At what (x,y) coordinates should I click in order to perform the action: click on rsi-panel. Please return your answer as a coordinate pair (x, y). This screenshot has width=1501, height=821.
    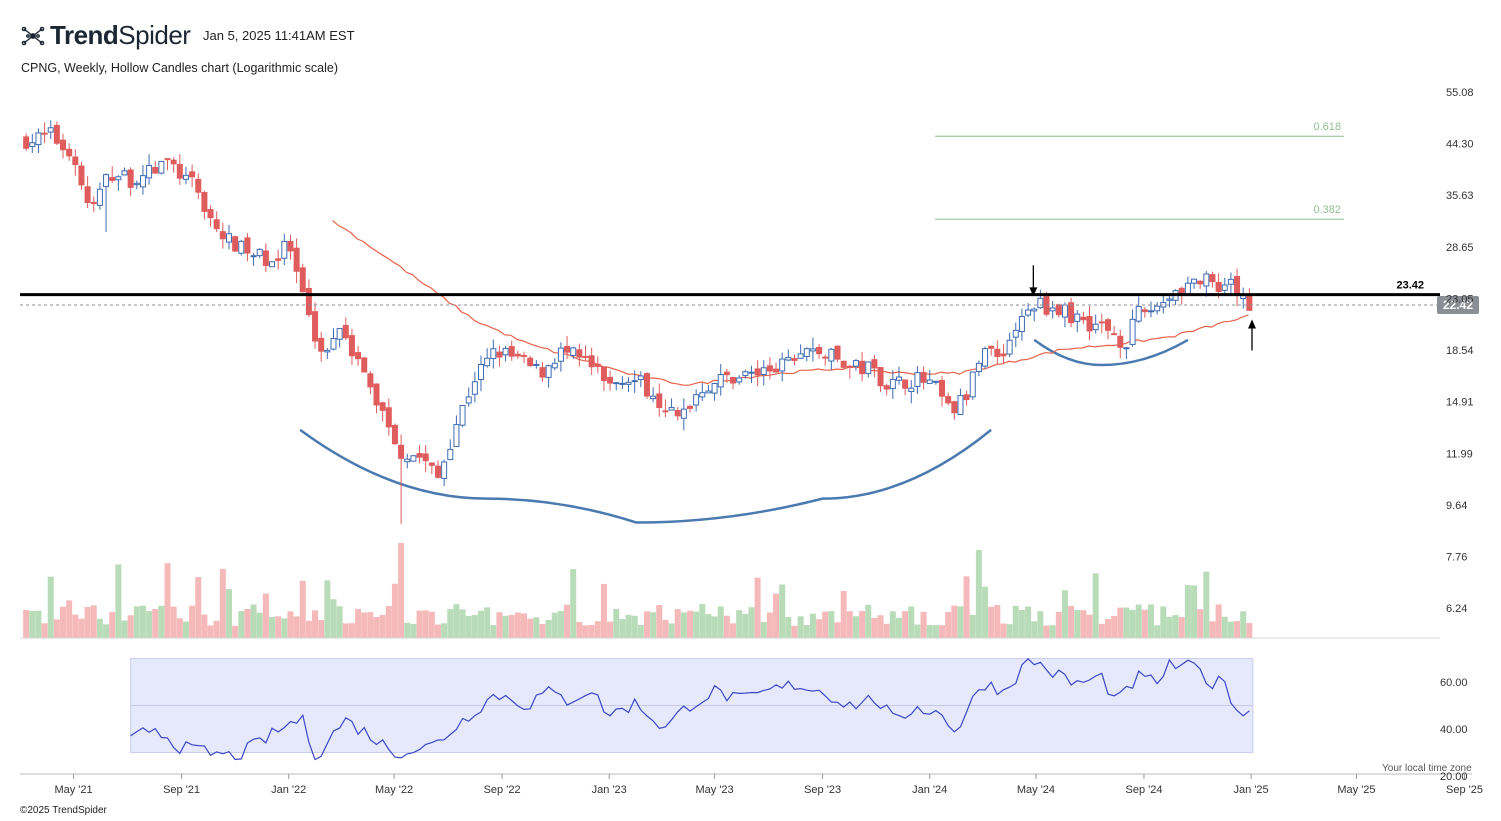
    Looking at the image, I should click on (692, 709).